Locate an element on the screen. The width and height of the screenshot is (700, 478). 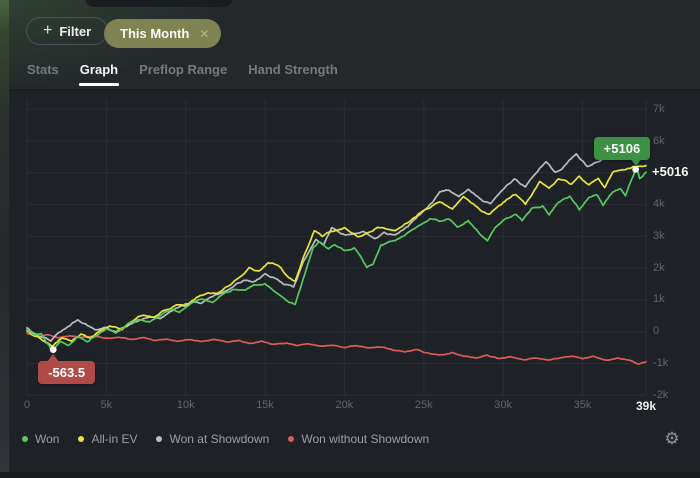
graph-settings-gear-icon: ⚙ is located at coordinates (672, 438).